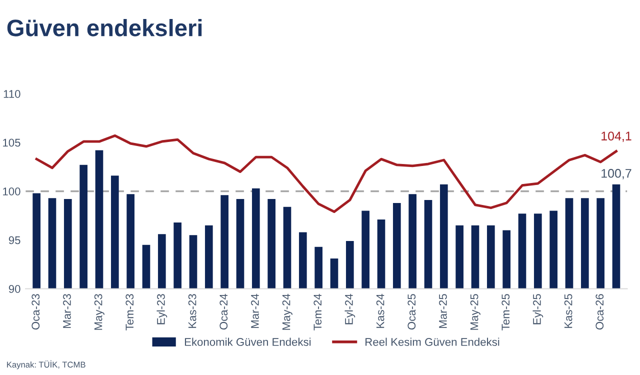  Describe the element at coordinates (443, 311) in the screenshot. I see `x-tick-label: Mar-25` at that location.